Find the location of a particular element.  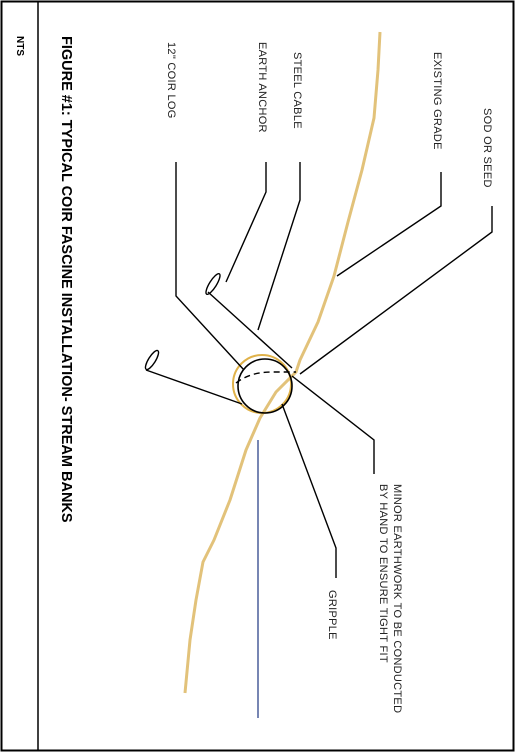

scale-note: NTS is located at coordinates (19, 46).